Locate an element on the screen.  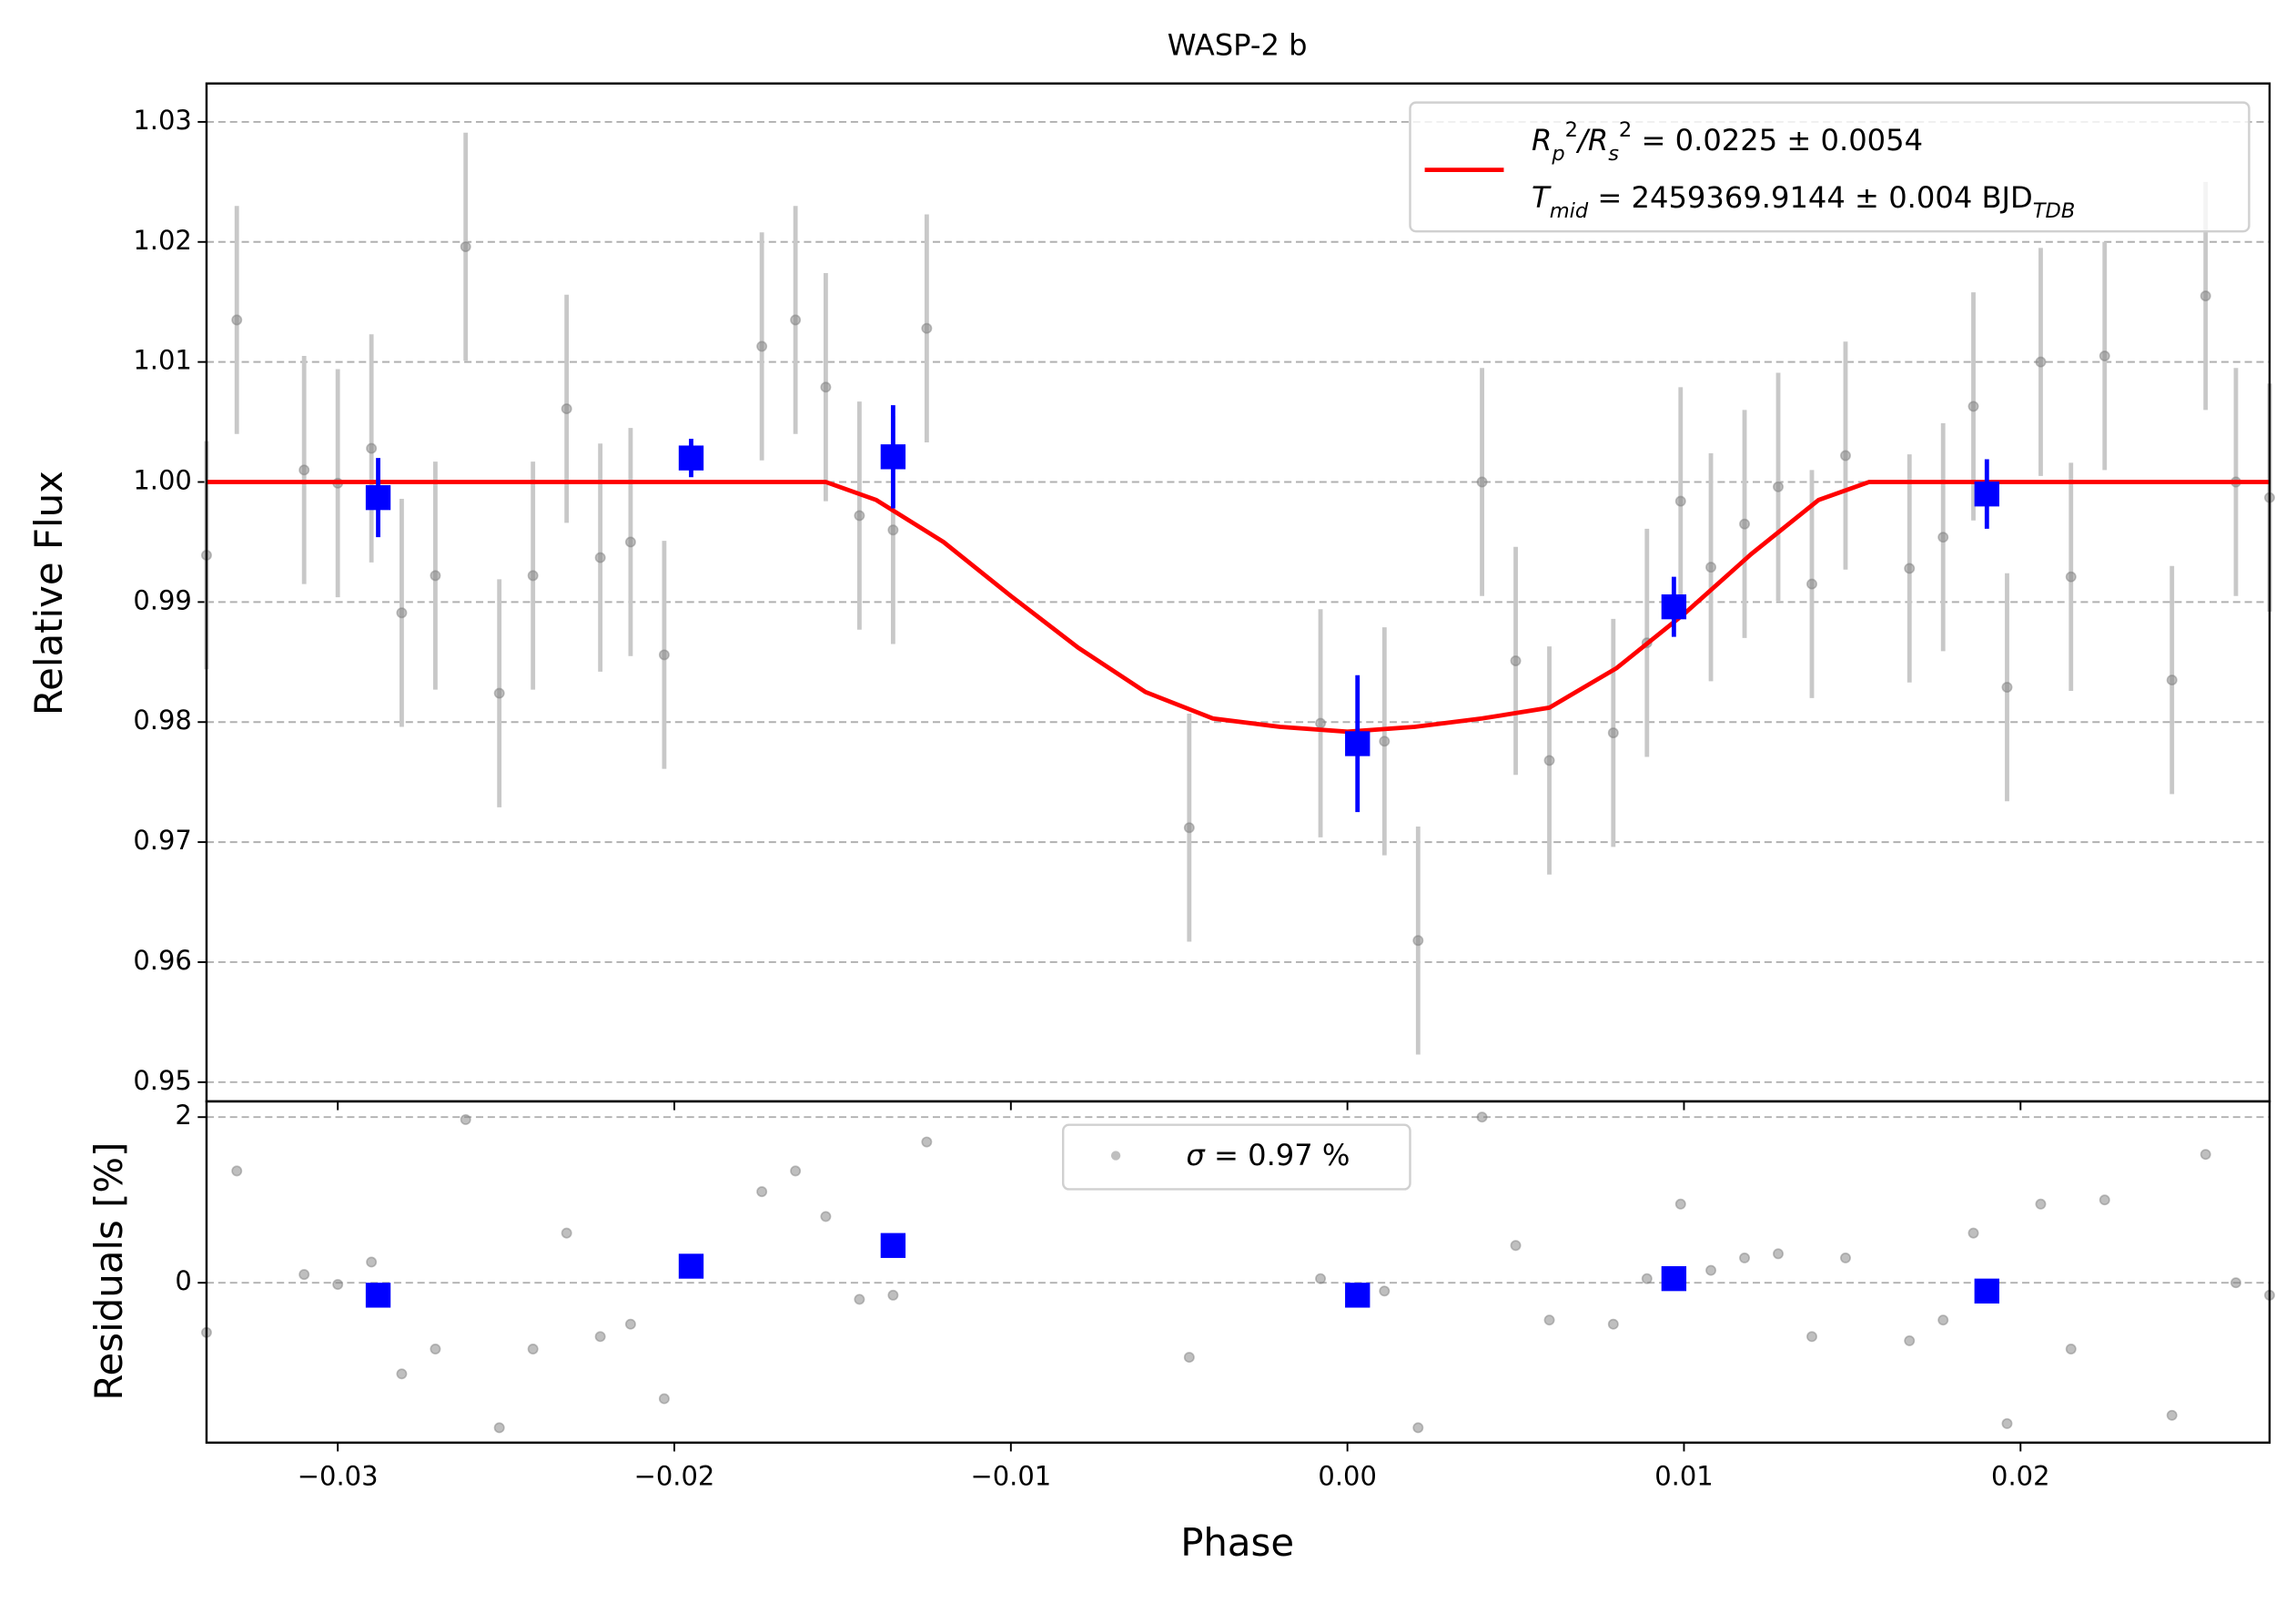
legend-label: Rp2/Rs2 = 0.0225 ± 0.0054 is located at coordinates (1728, 142).